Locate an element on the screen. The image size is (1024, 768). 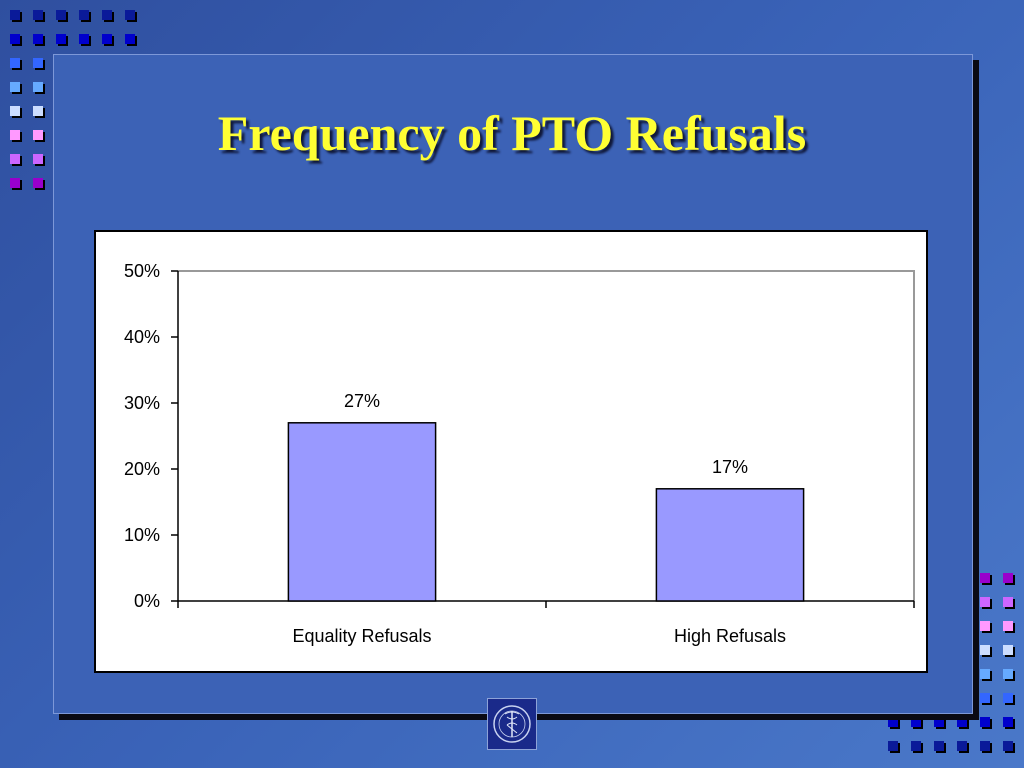
logo is located at coordinates (512, 724).